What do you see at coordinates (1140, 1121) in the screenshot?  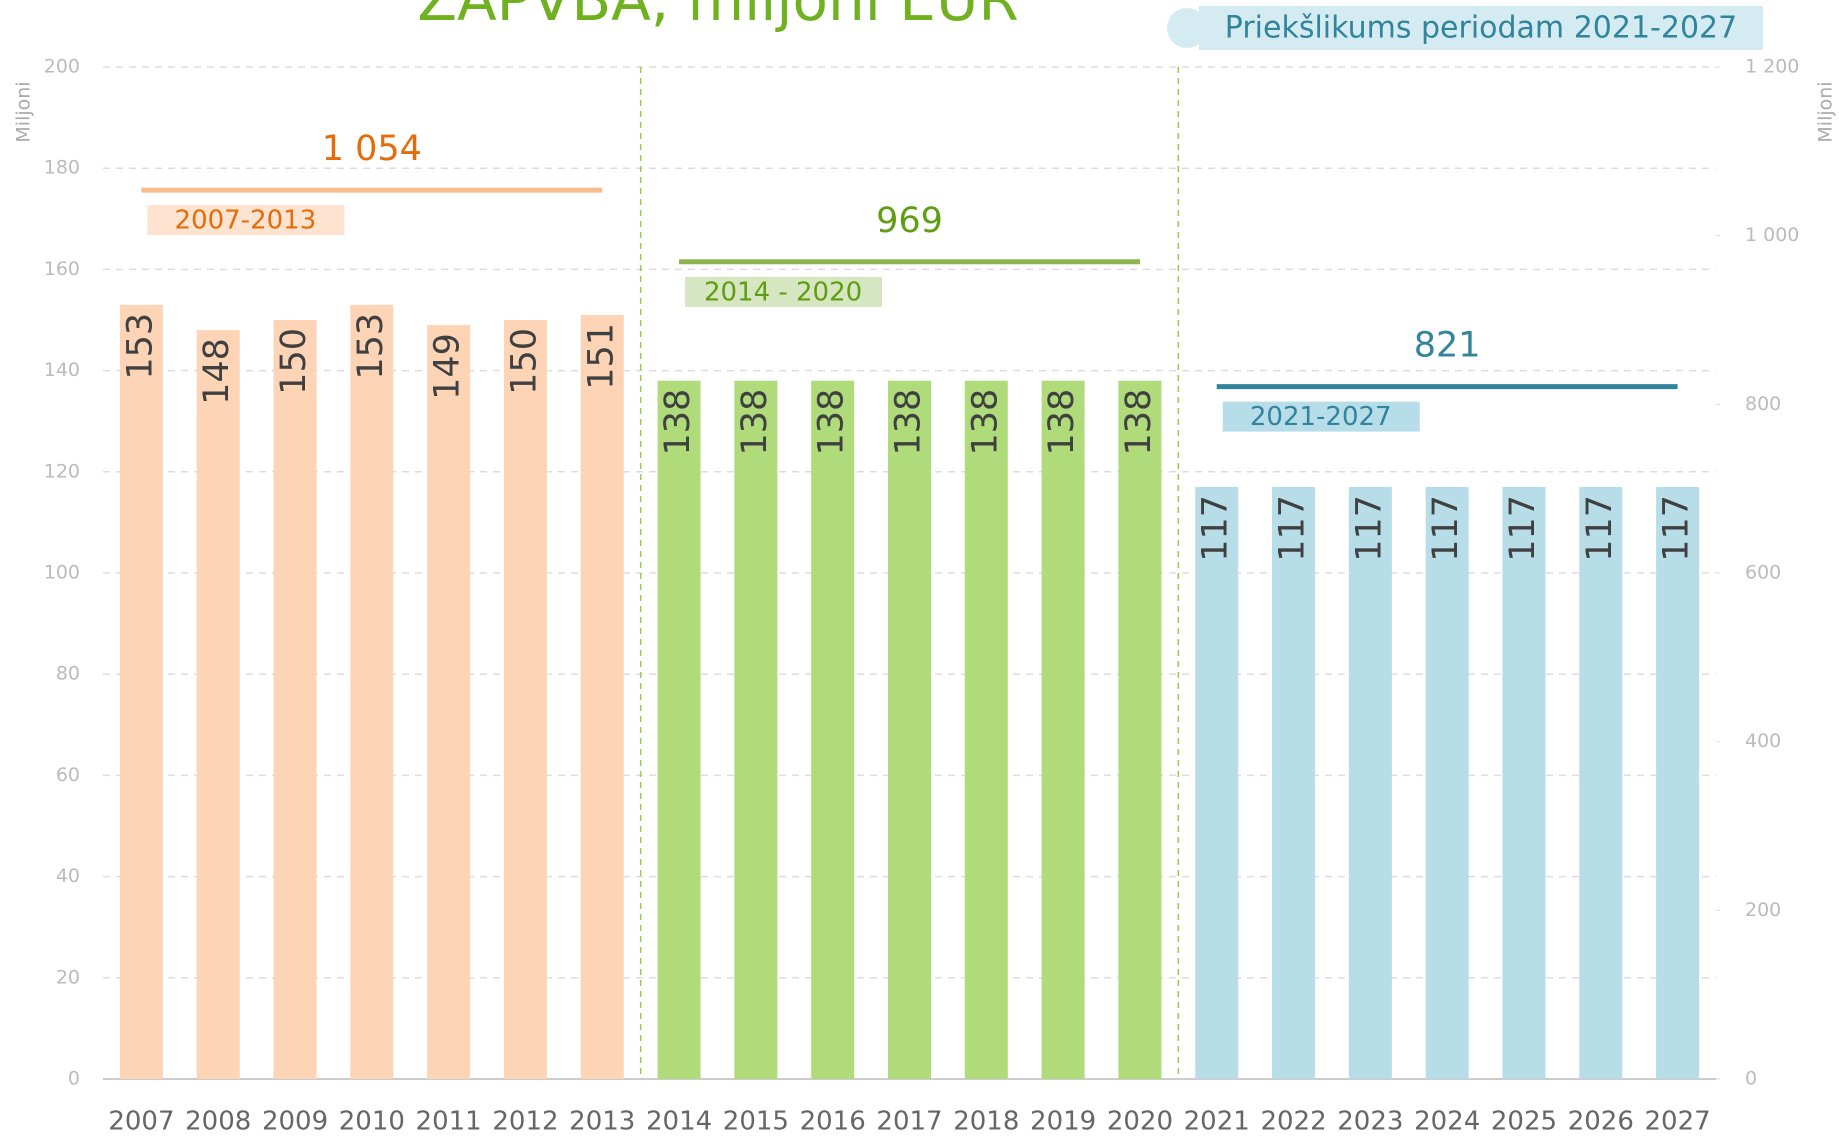 I see `x-tick-label: 2020` at bounding box center [1140, 1121].